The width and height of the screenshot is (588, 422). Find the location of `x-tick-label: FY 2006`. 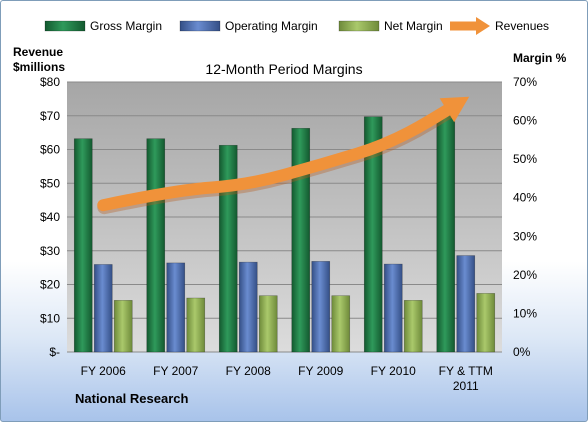

x-tick-label: FY 2006 is located at coordinates (103, 371).